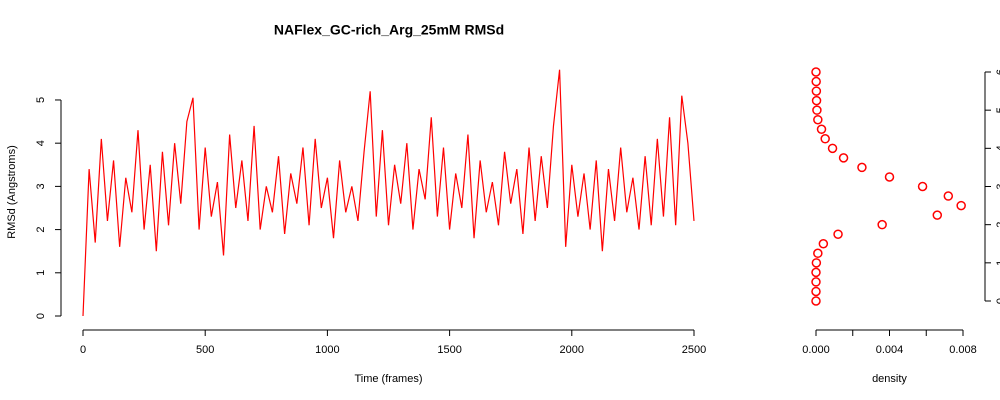 Image resolution: width=1000 pixels, height=400 pixels. What do you see at coordinates (890, 350) in the screenshot?
I see `x-tick-label: 0.004` at bounding box center [890, 350].